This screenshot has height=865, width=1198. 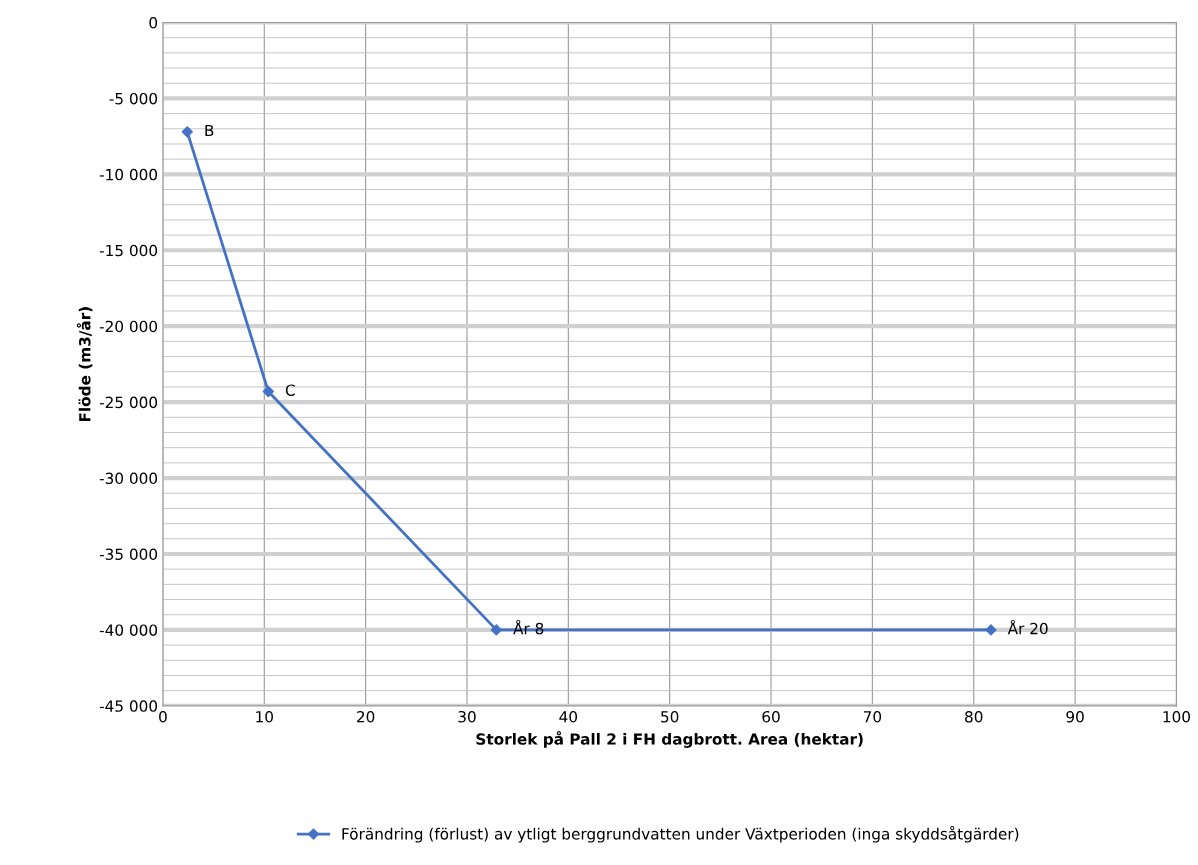 I want to click on annotation: B, so click(x=209, y=130).